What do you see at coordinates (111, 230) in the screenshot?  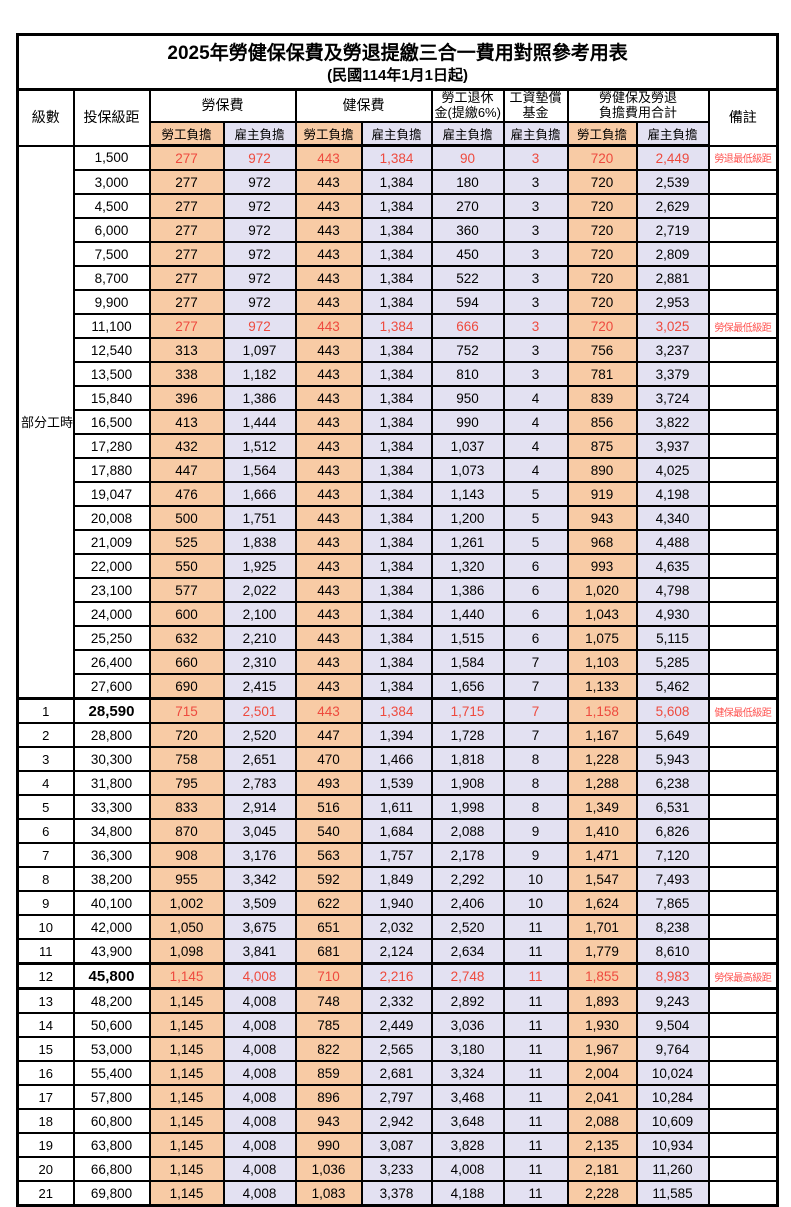 I see `bracket-cell: 6,000` at bounding box center [111, 230].